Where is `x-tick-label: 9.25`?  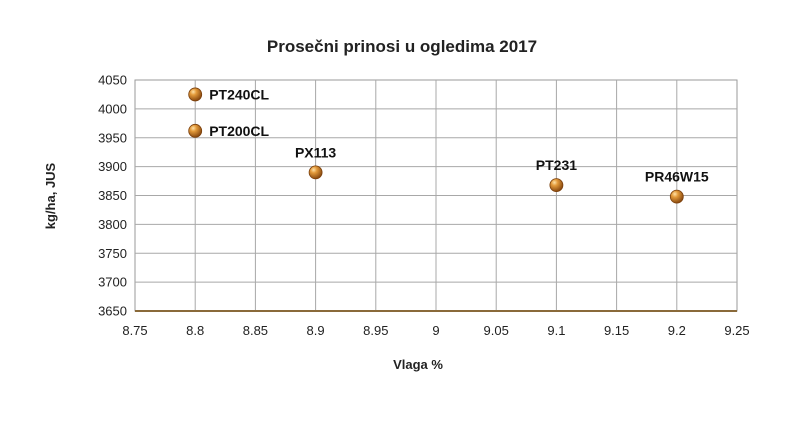
x-tick-label: 9.25 is located at coordinates (736, 330).